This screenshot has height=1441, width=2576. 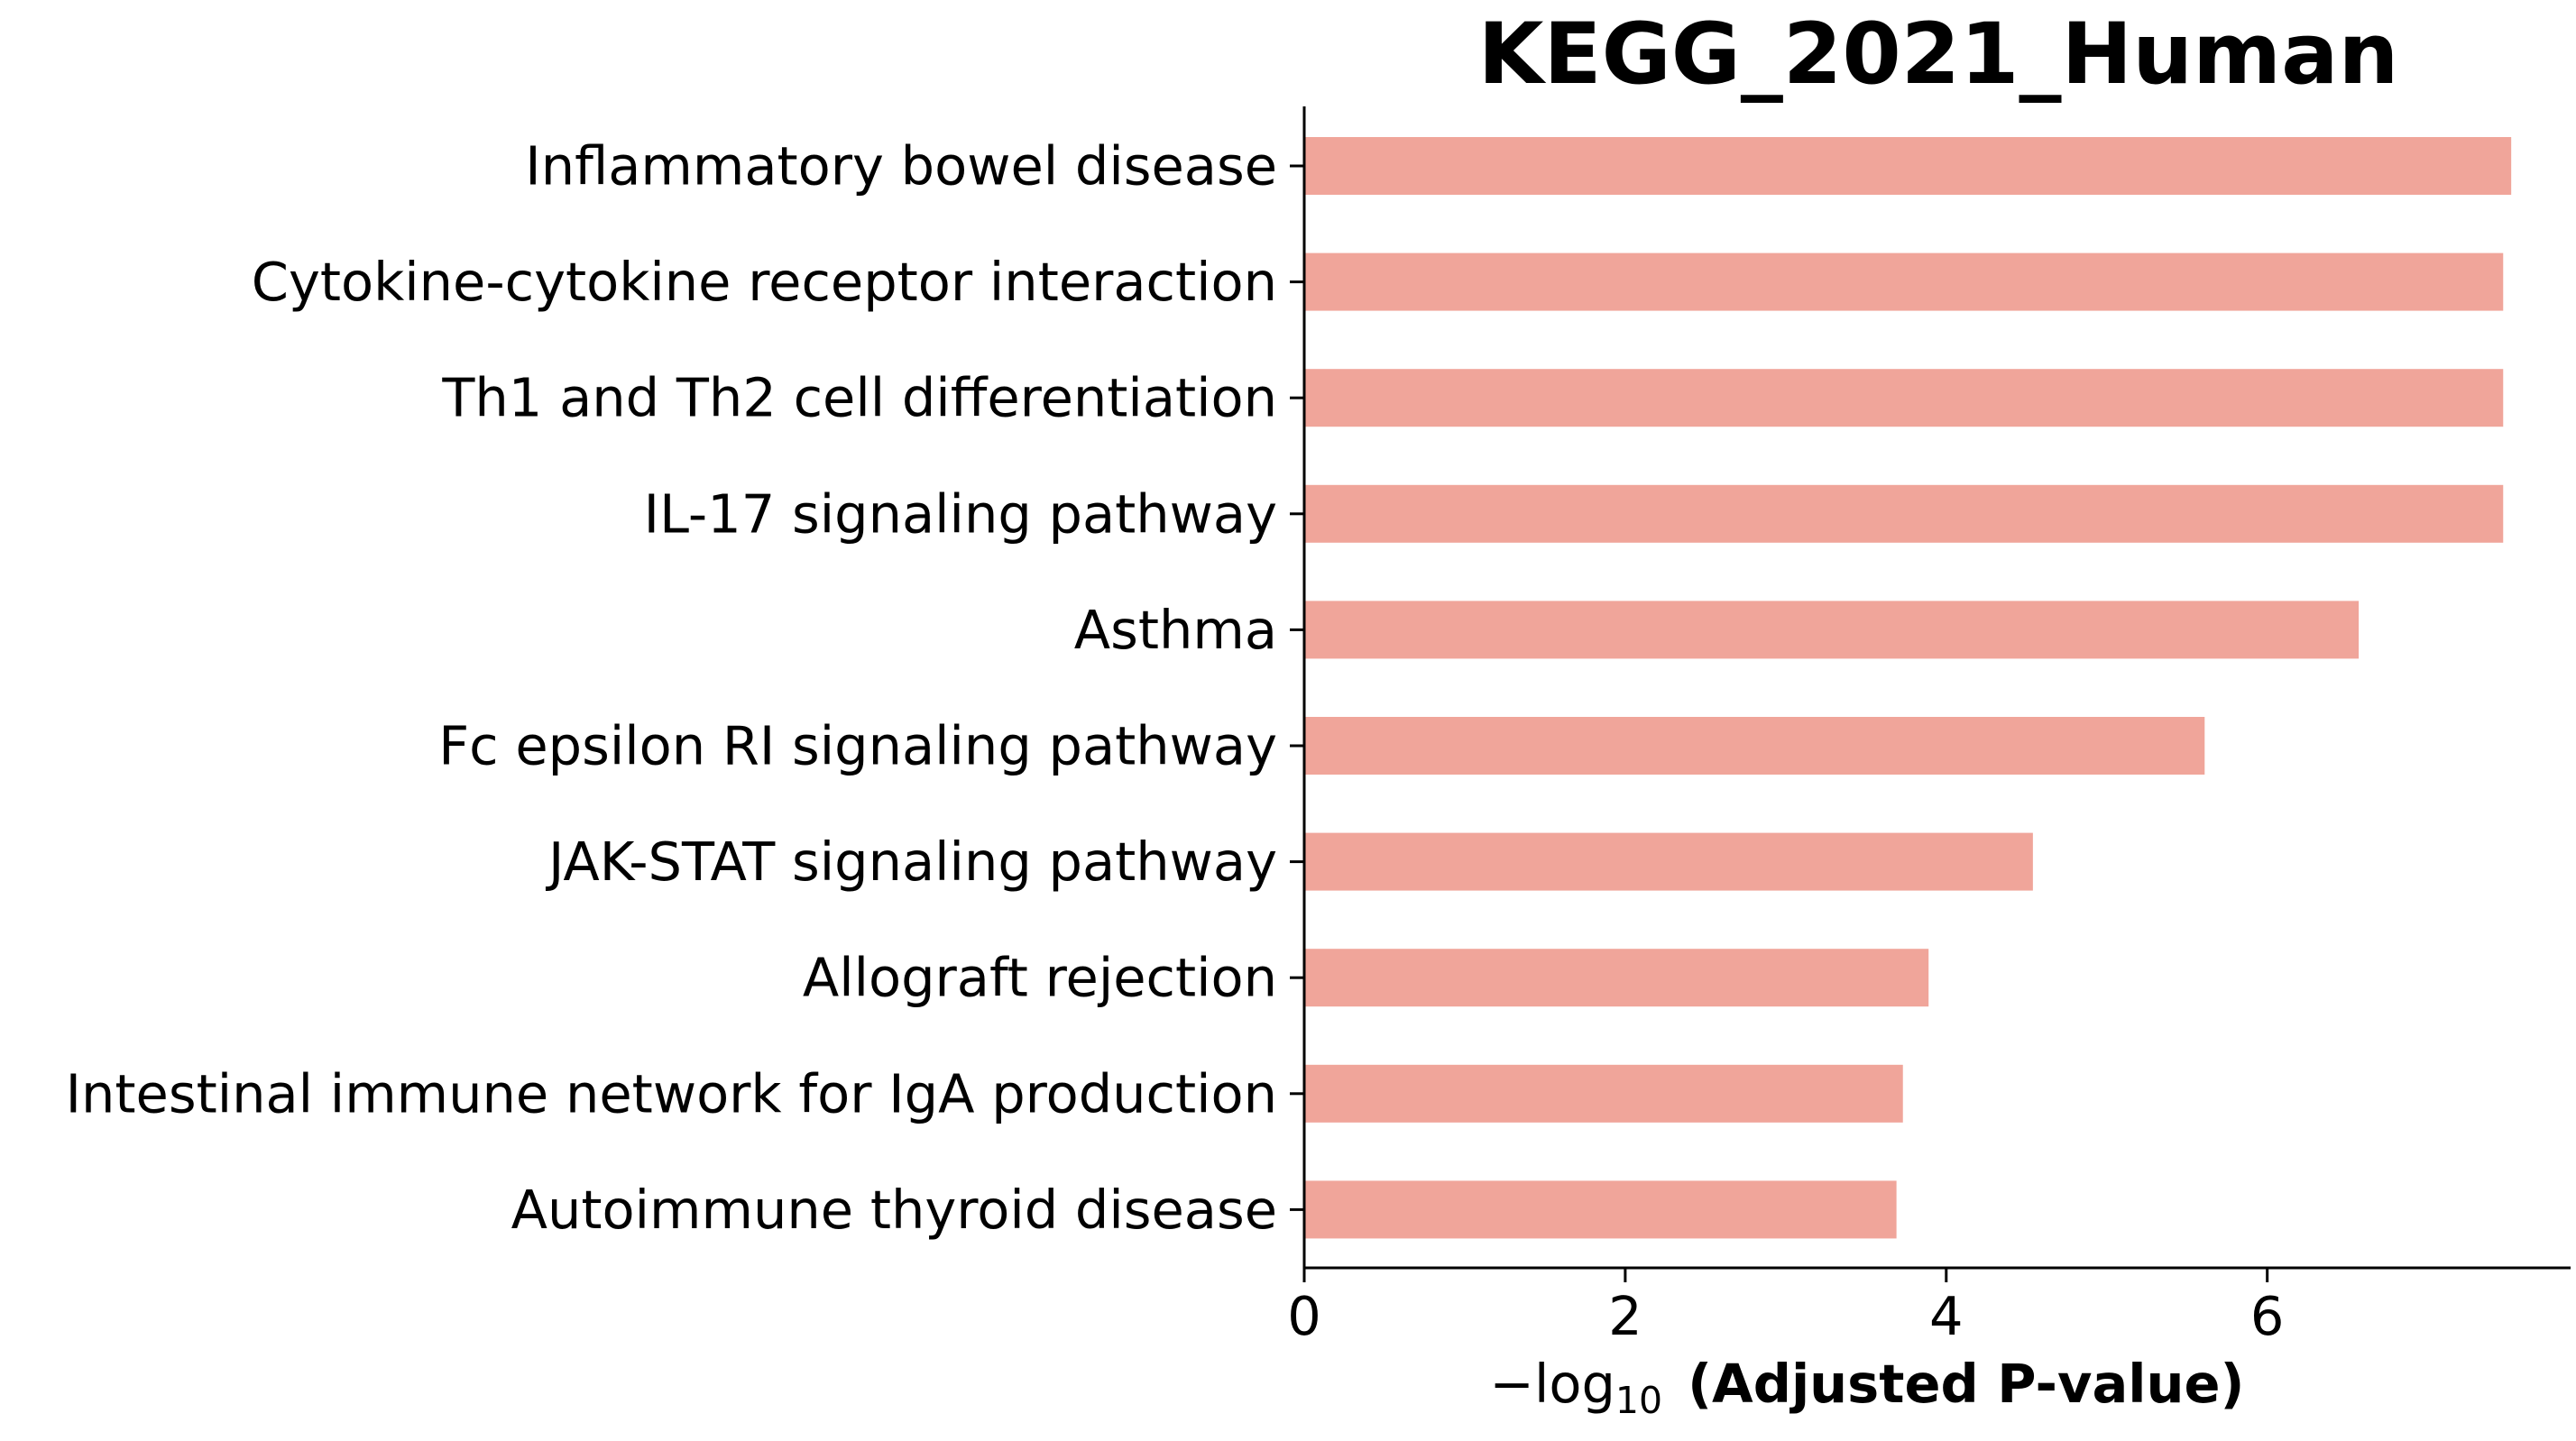 I want to click on x-tick-label-2: 2, so click(x=1625, y=1316).